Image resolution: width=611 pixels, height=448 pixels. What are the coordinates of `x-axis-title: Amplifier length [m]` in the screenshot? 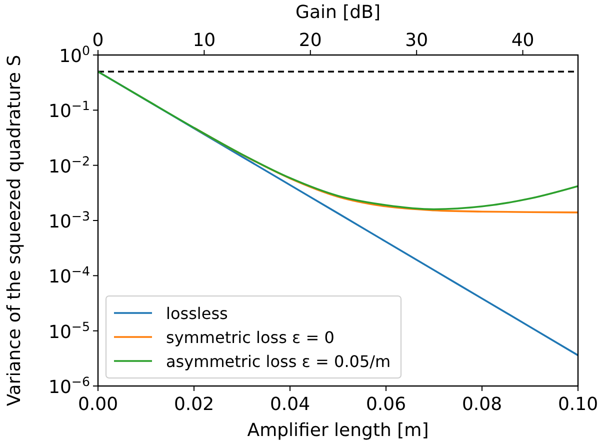 It's located at (338, 430).